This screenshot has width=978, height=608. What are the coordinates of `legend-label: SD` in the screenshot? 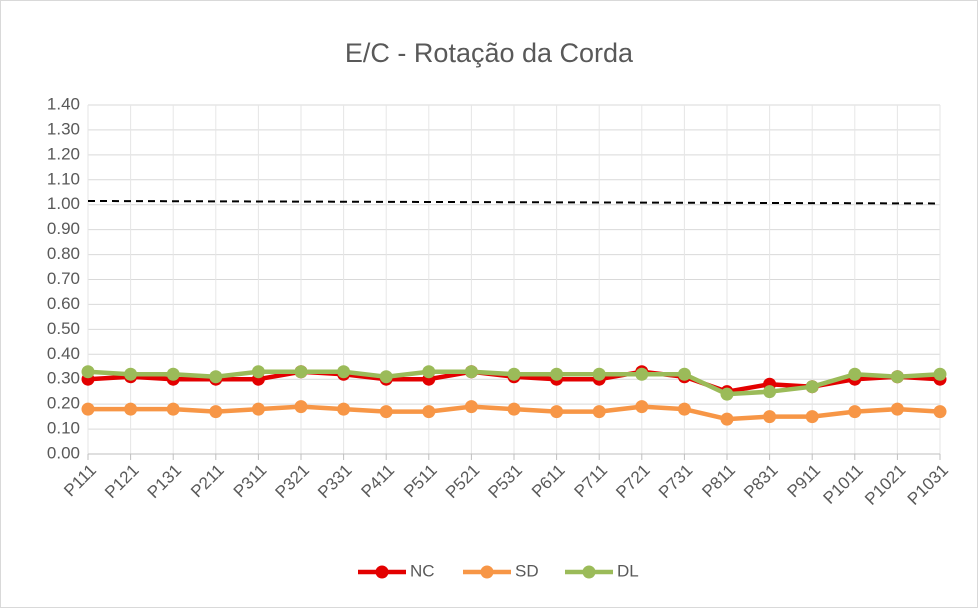 It's located at (527, 570).